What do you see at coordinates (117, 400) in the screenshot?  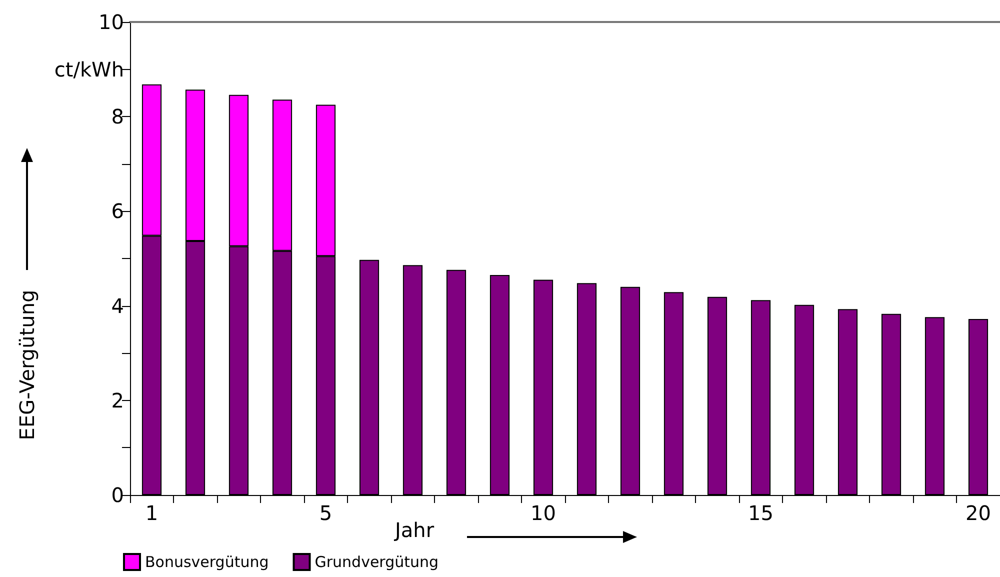 I see `y-tick-label: 2` at bounding box center [117, 400].